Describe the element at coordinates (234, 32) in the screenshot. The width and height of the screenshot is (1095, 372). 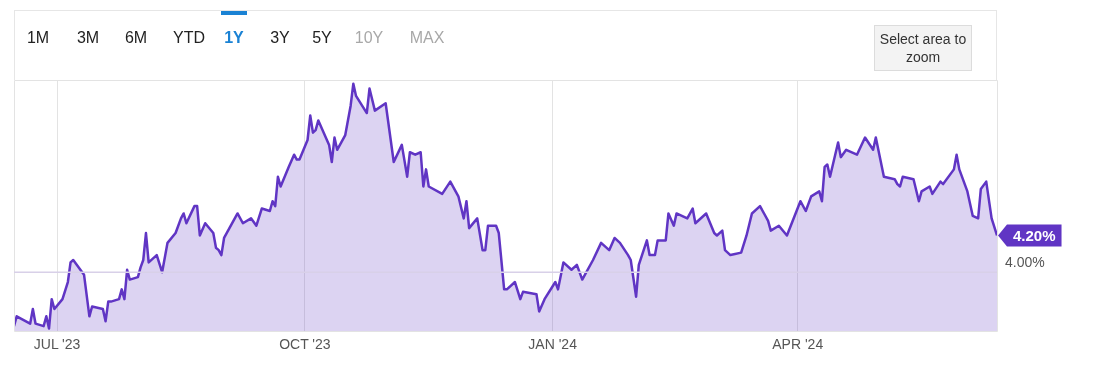
I see `text: 1Y` at that location.